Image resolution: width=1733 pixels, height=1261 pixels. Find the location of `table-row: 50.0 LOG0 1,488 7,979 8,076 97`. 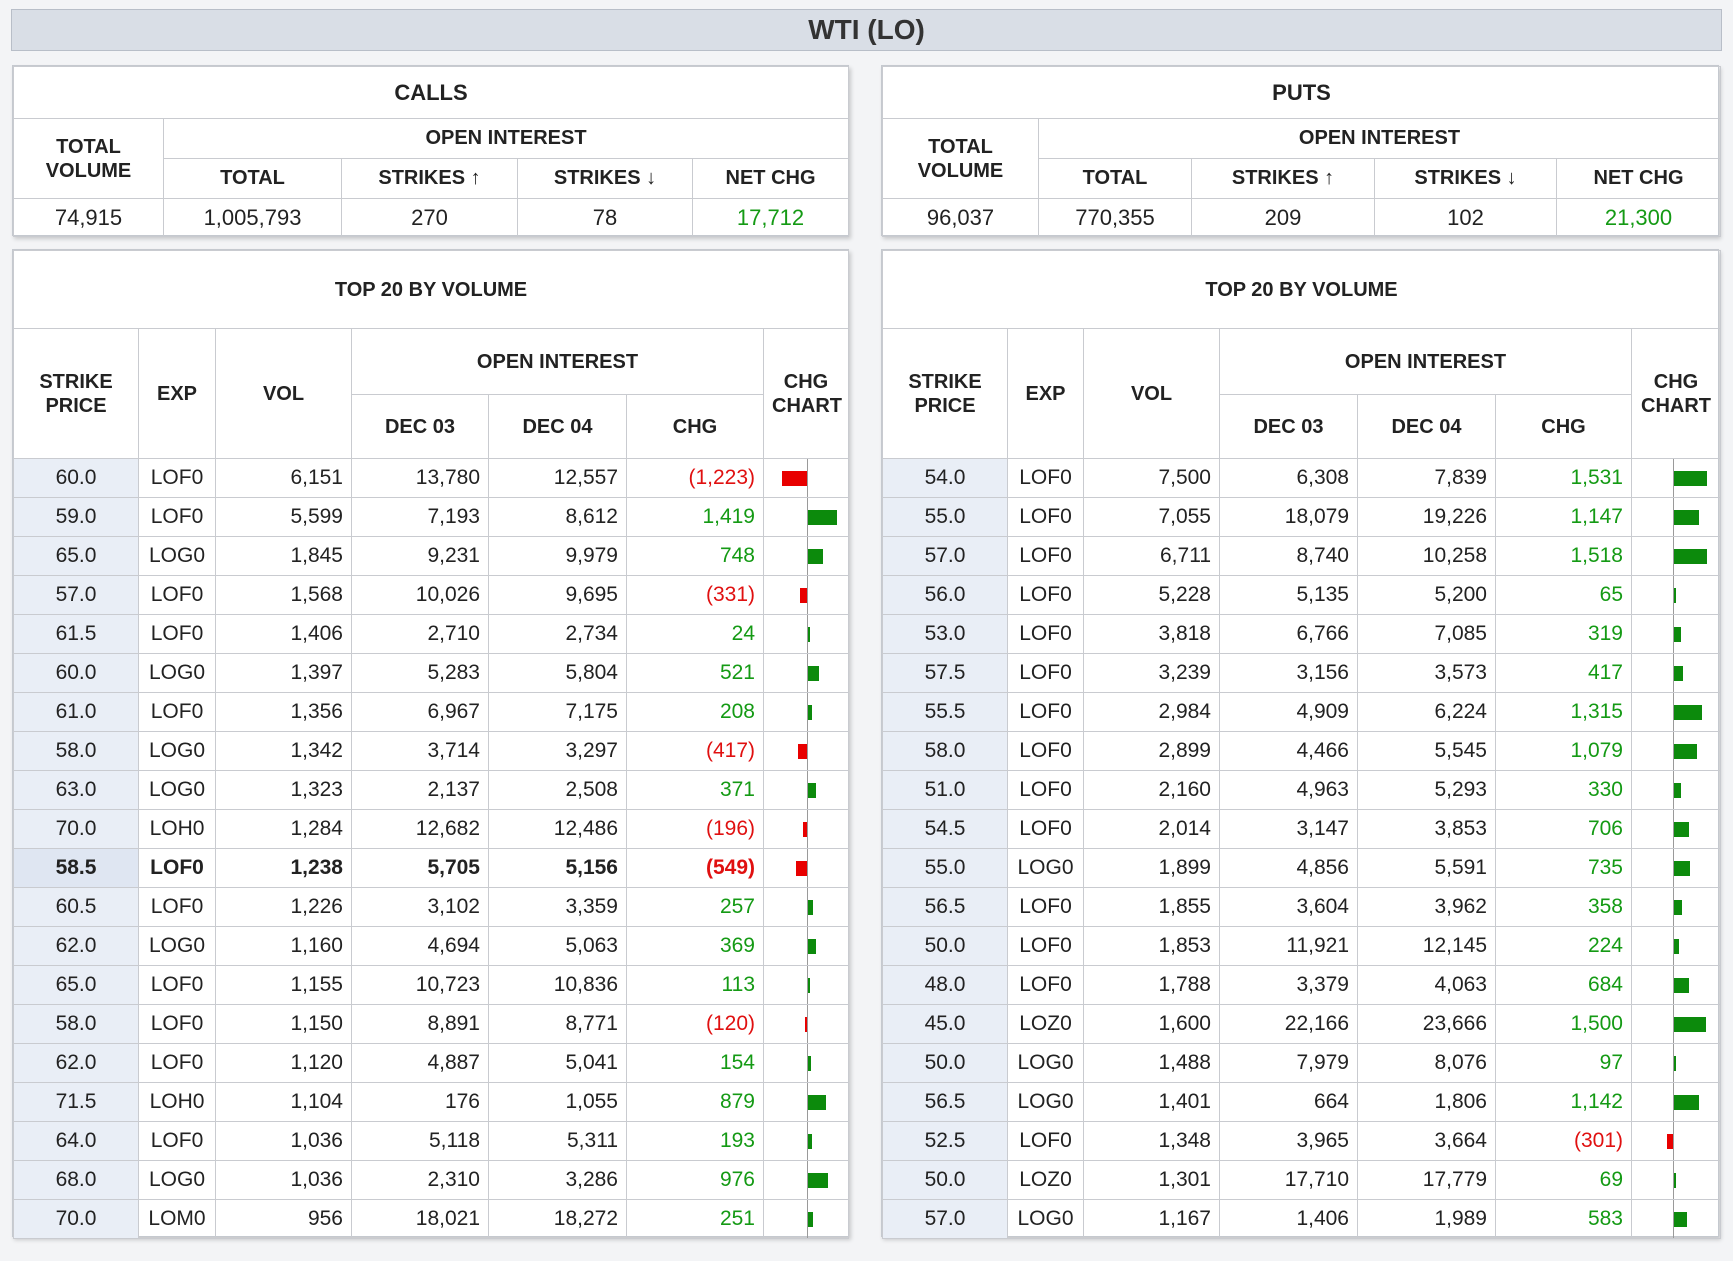

table-row: 50.0 LOG0 1,488 7,979 8,076 97 is located at coordinates (1302, 1063).